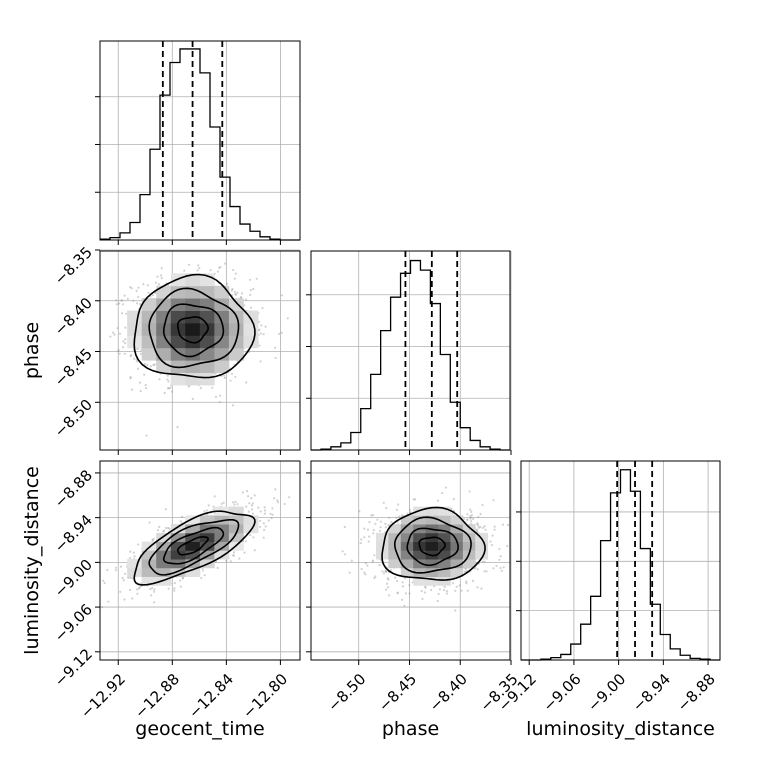 Image resolution: width=760 pixels, height=760 pixels. What do you see at coordinates (651, 692) in the screenshot?
I see `x-tick-label-luminosity_distance: −8.94` at bounding box center [651, 692].